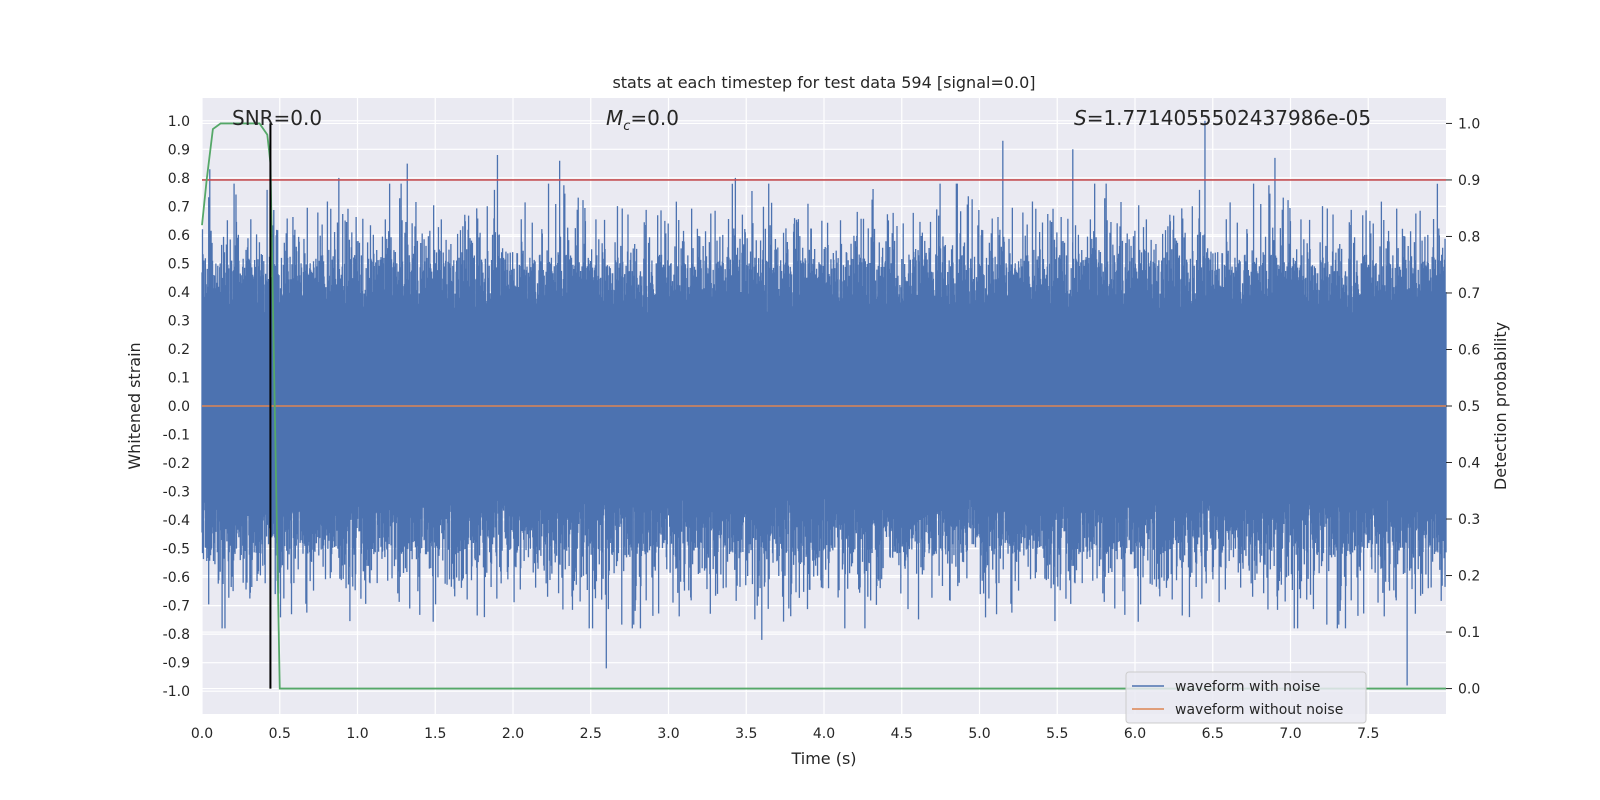 Image resolution: width=1600 pixels, height=800 pixels. Describe the element at coordinates (746, 734) in the screenshot. I see `x-tick-label: 3.5` at that location.